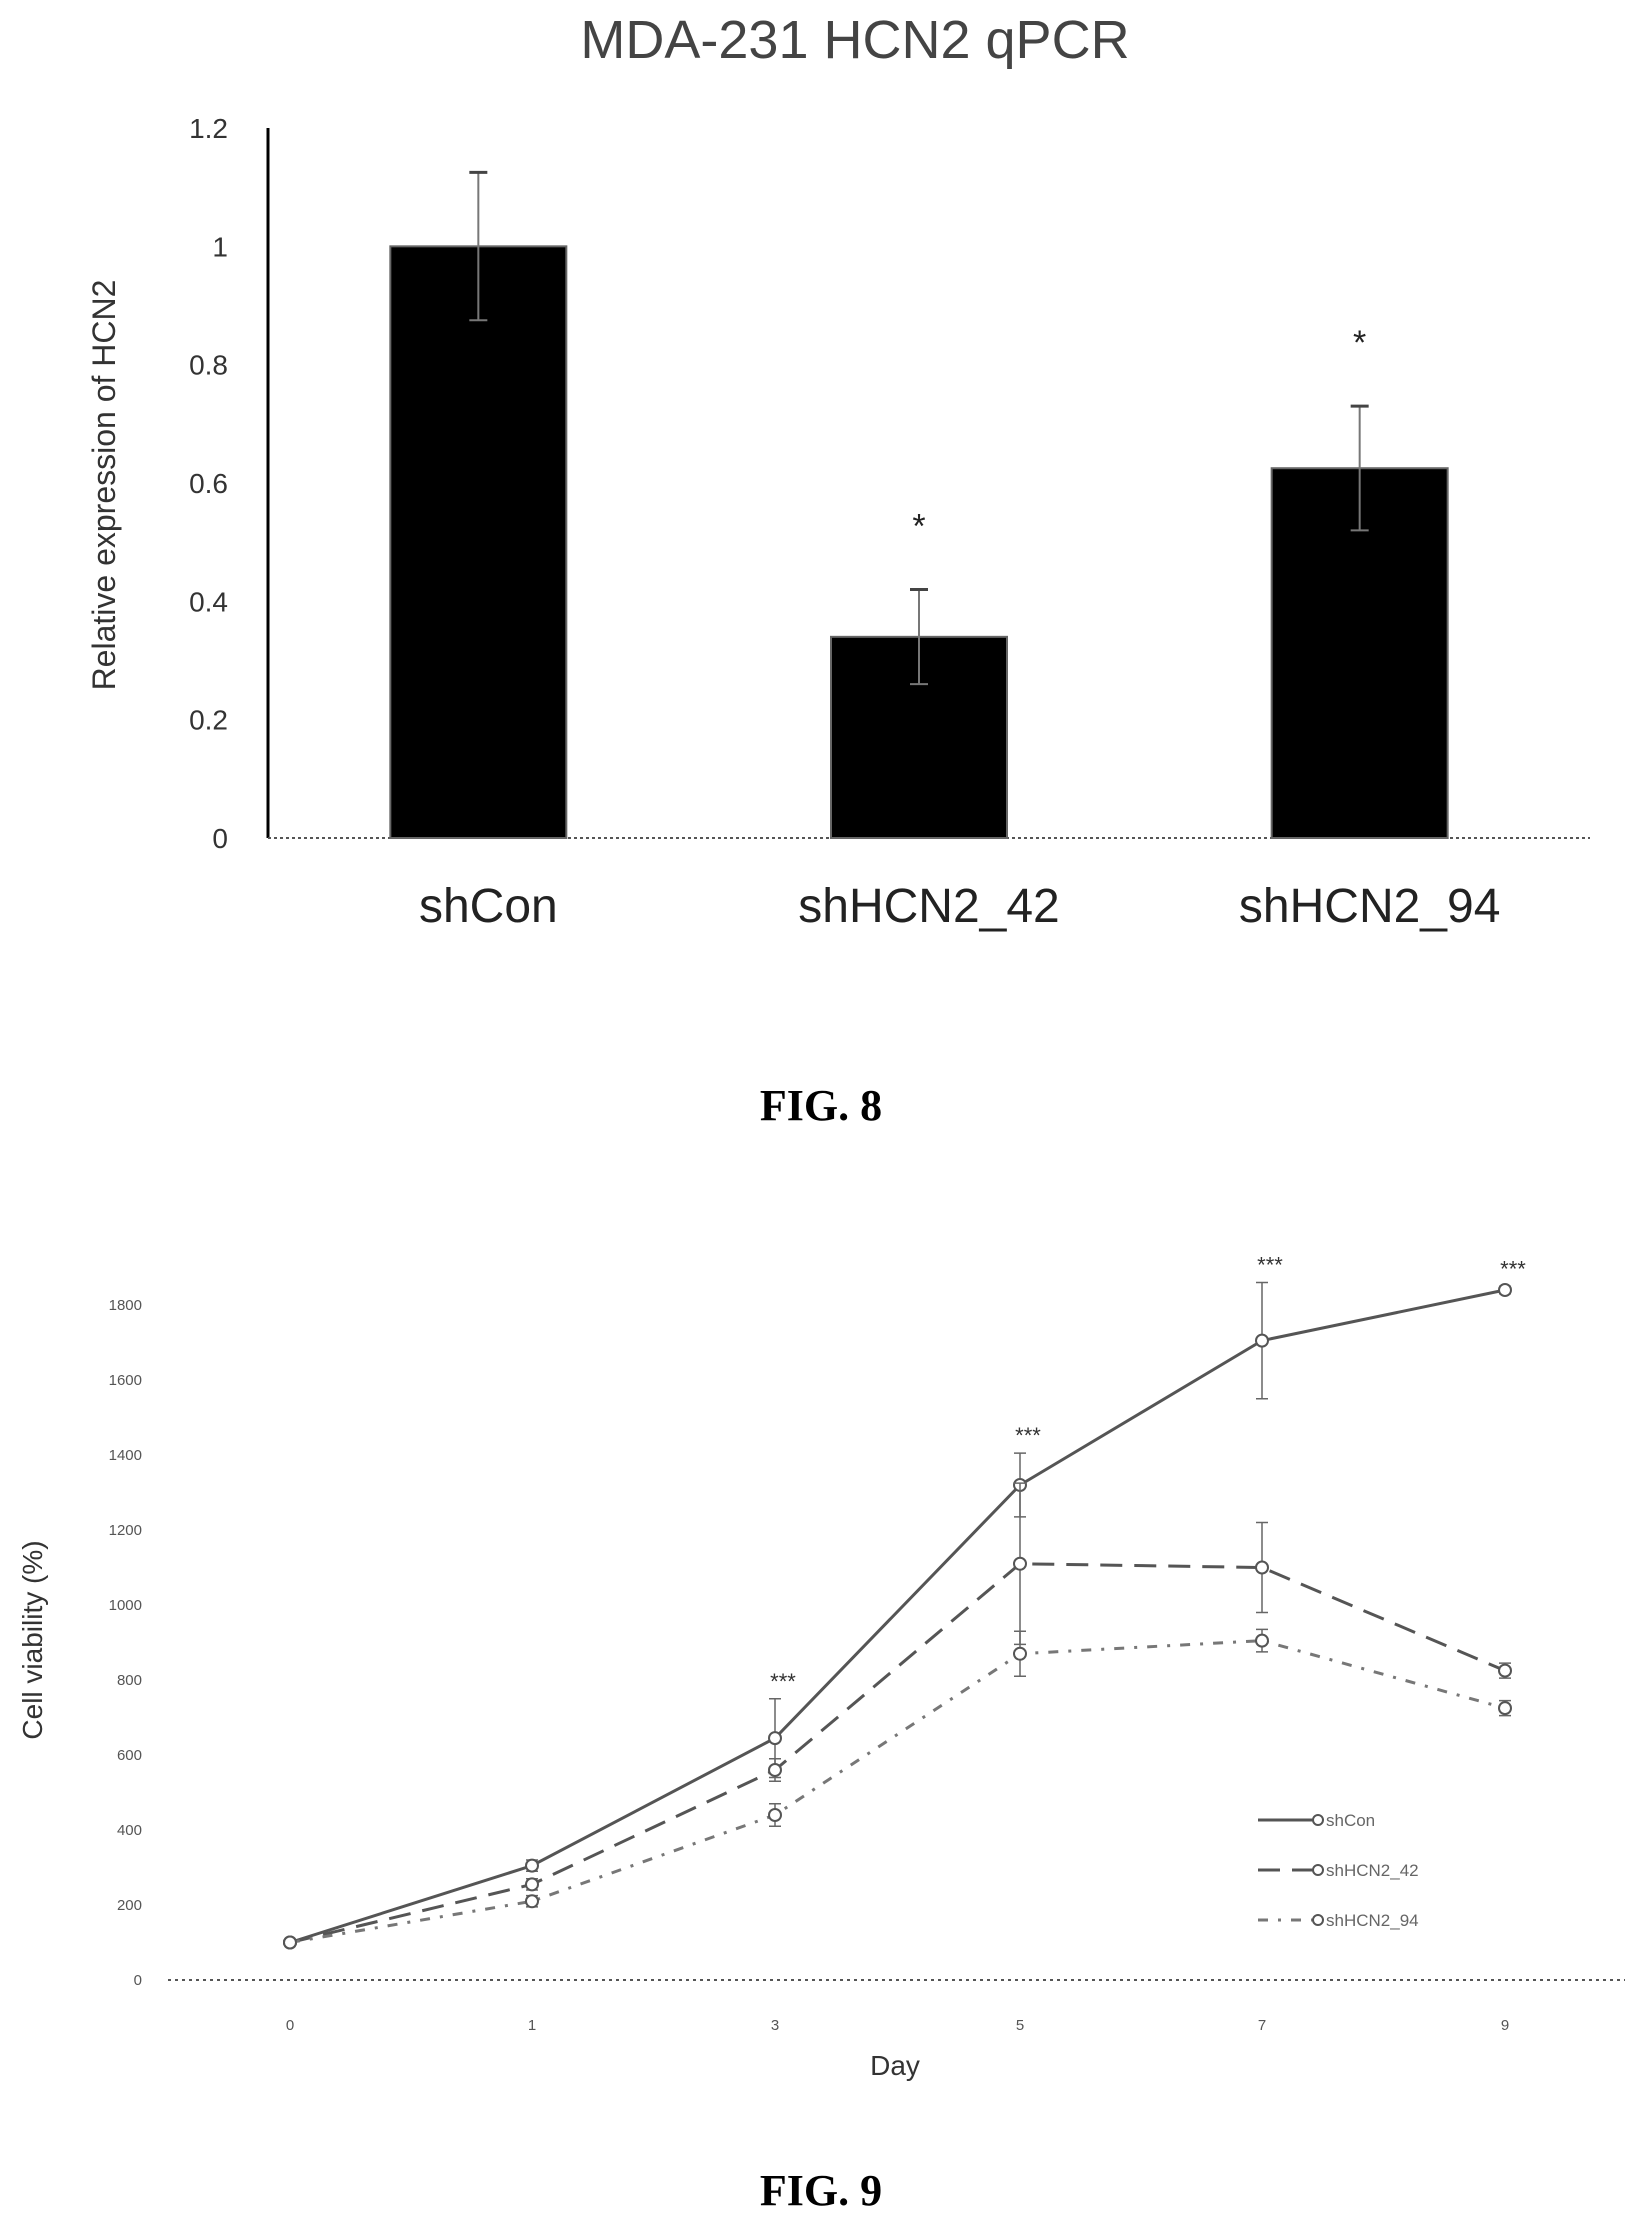  What do you see at coordinates (821, 1105) in the screenshot?
I see `figure-caption-8: FIG. 8` at bounding box center [821, 1105].